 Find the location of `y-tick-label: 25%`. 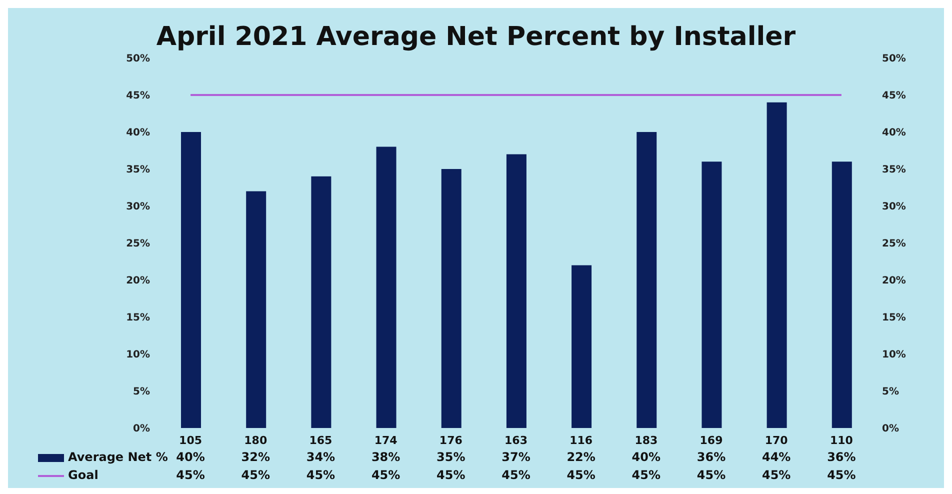

y-tick-label: 25% is located at coordinates (138, 244).